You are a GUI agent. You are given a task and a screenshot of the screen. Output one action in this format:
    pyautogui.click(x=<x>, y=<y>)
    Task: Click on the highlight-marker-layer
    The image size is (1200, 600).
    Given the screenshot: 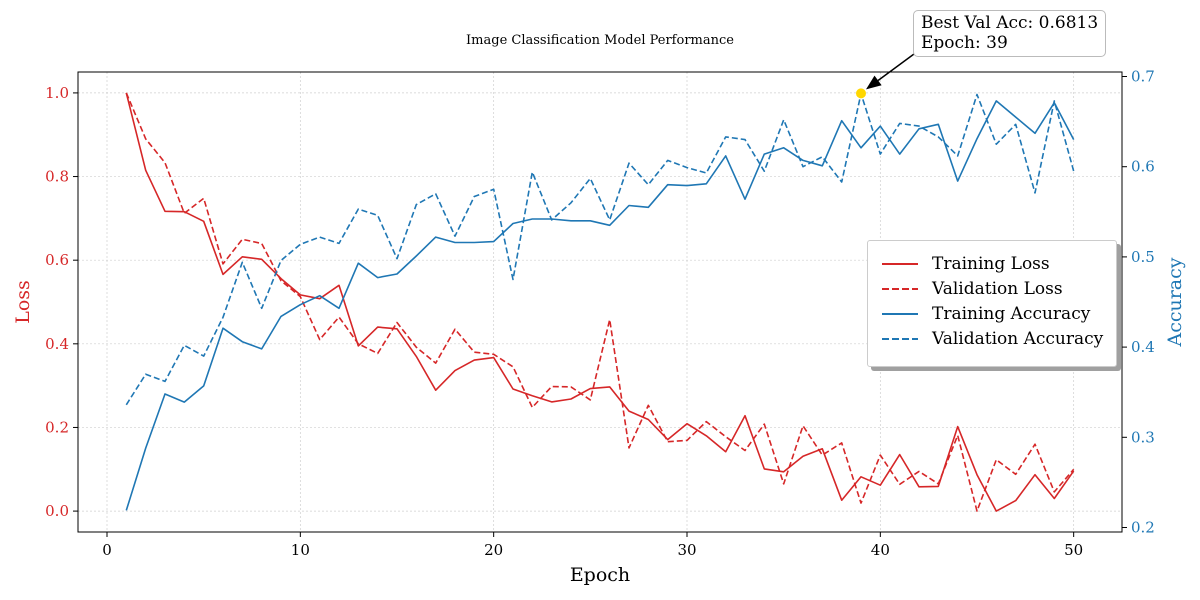 What is the action you would take?
    pyautogui.click(x=861, y=93)
    